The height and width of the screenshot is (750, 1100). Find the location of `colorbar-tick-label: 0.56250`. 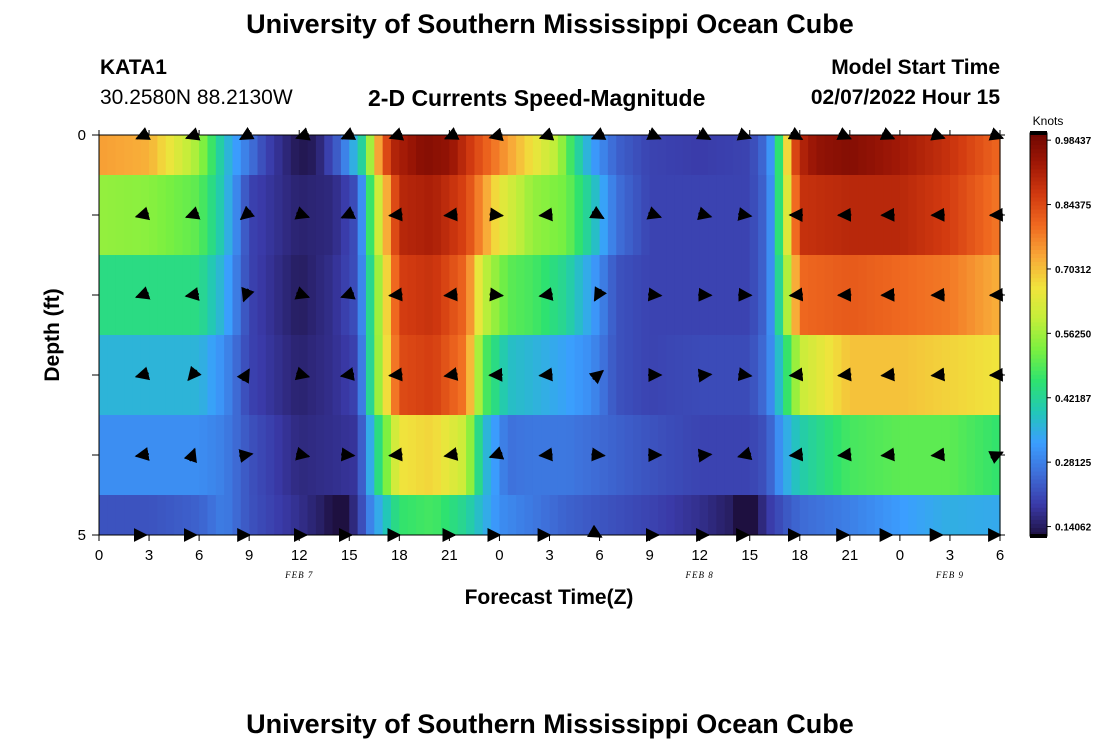

colorbar-tick-label: 0.56250 is located at coordinates (1073, 334).